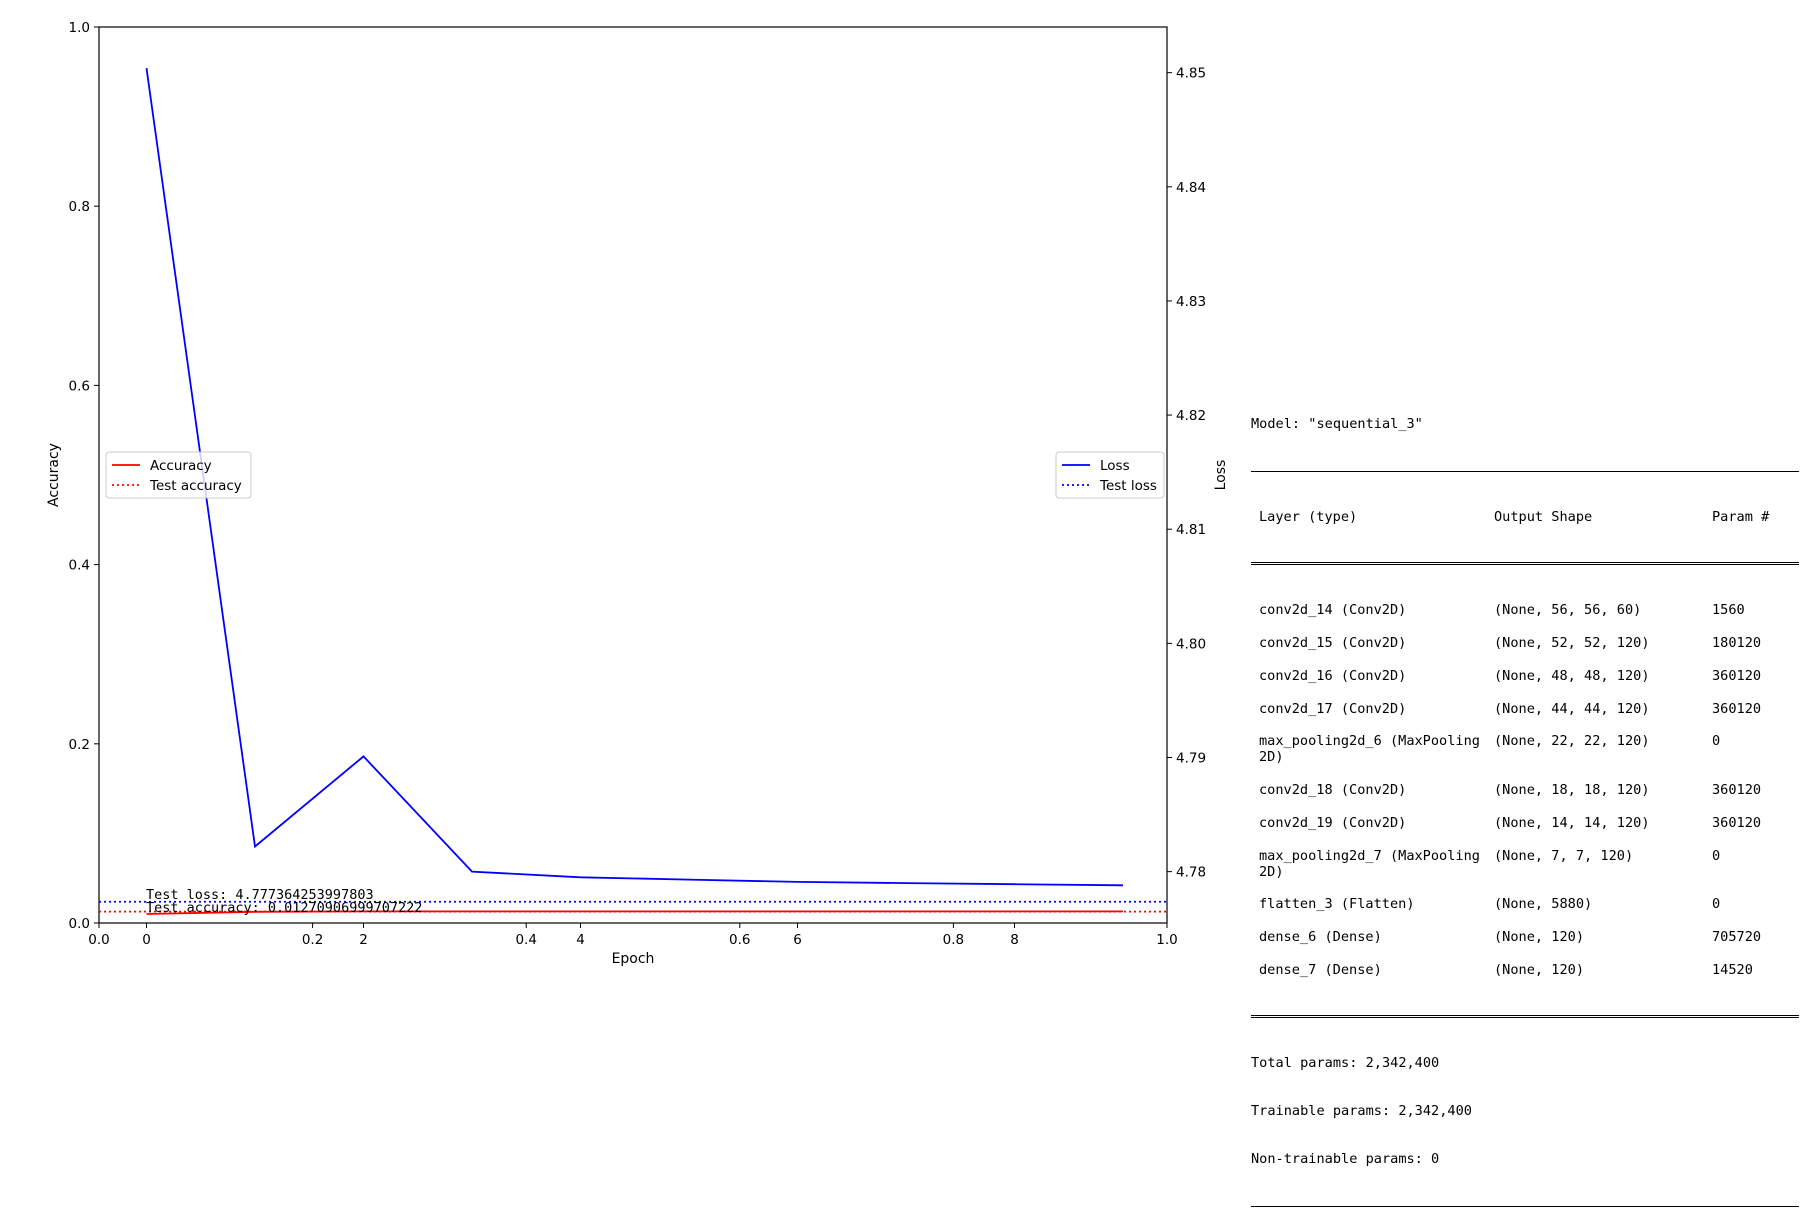  Describe the element at coordinates (1128, 486) in the screenshot. I see `legend-label: Test loss` at that location.